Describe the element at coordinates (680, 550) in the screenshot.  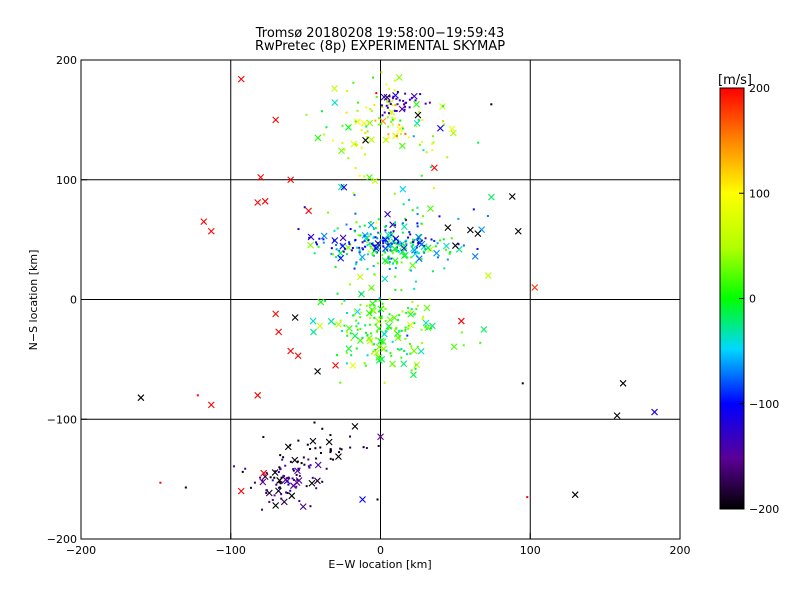
I see `x-tick-label: 200` at that location.